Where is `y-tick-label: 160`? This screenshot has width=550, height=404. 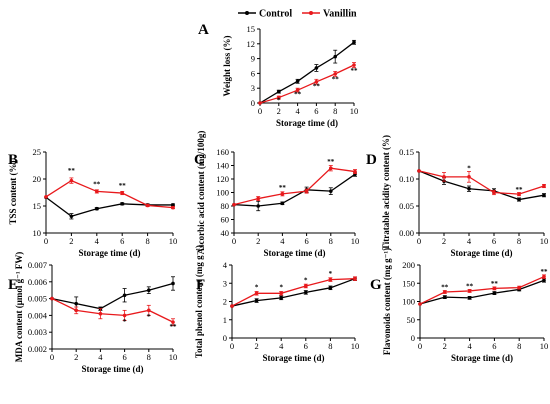 y-tick-label: 160 is located at coordinates (222, 152).